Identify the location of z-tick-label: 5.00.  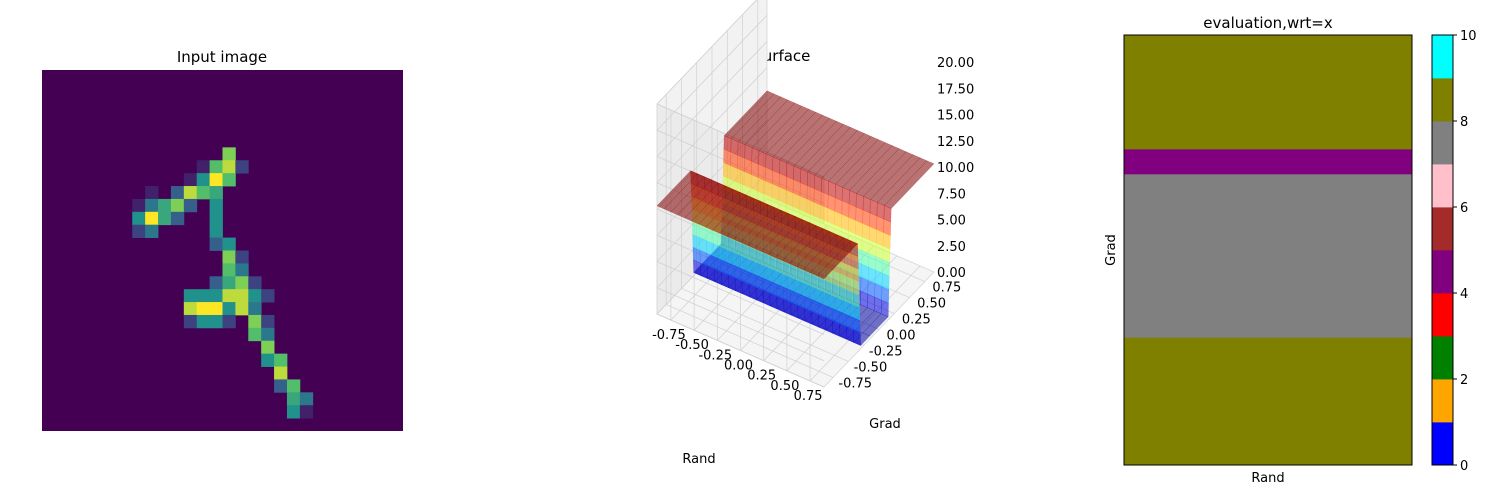
(951, 221).